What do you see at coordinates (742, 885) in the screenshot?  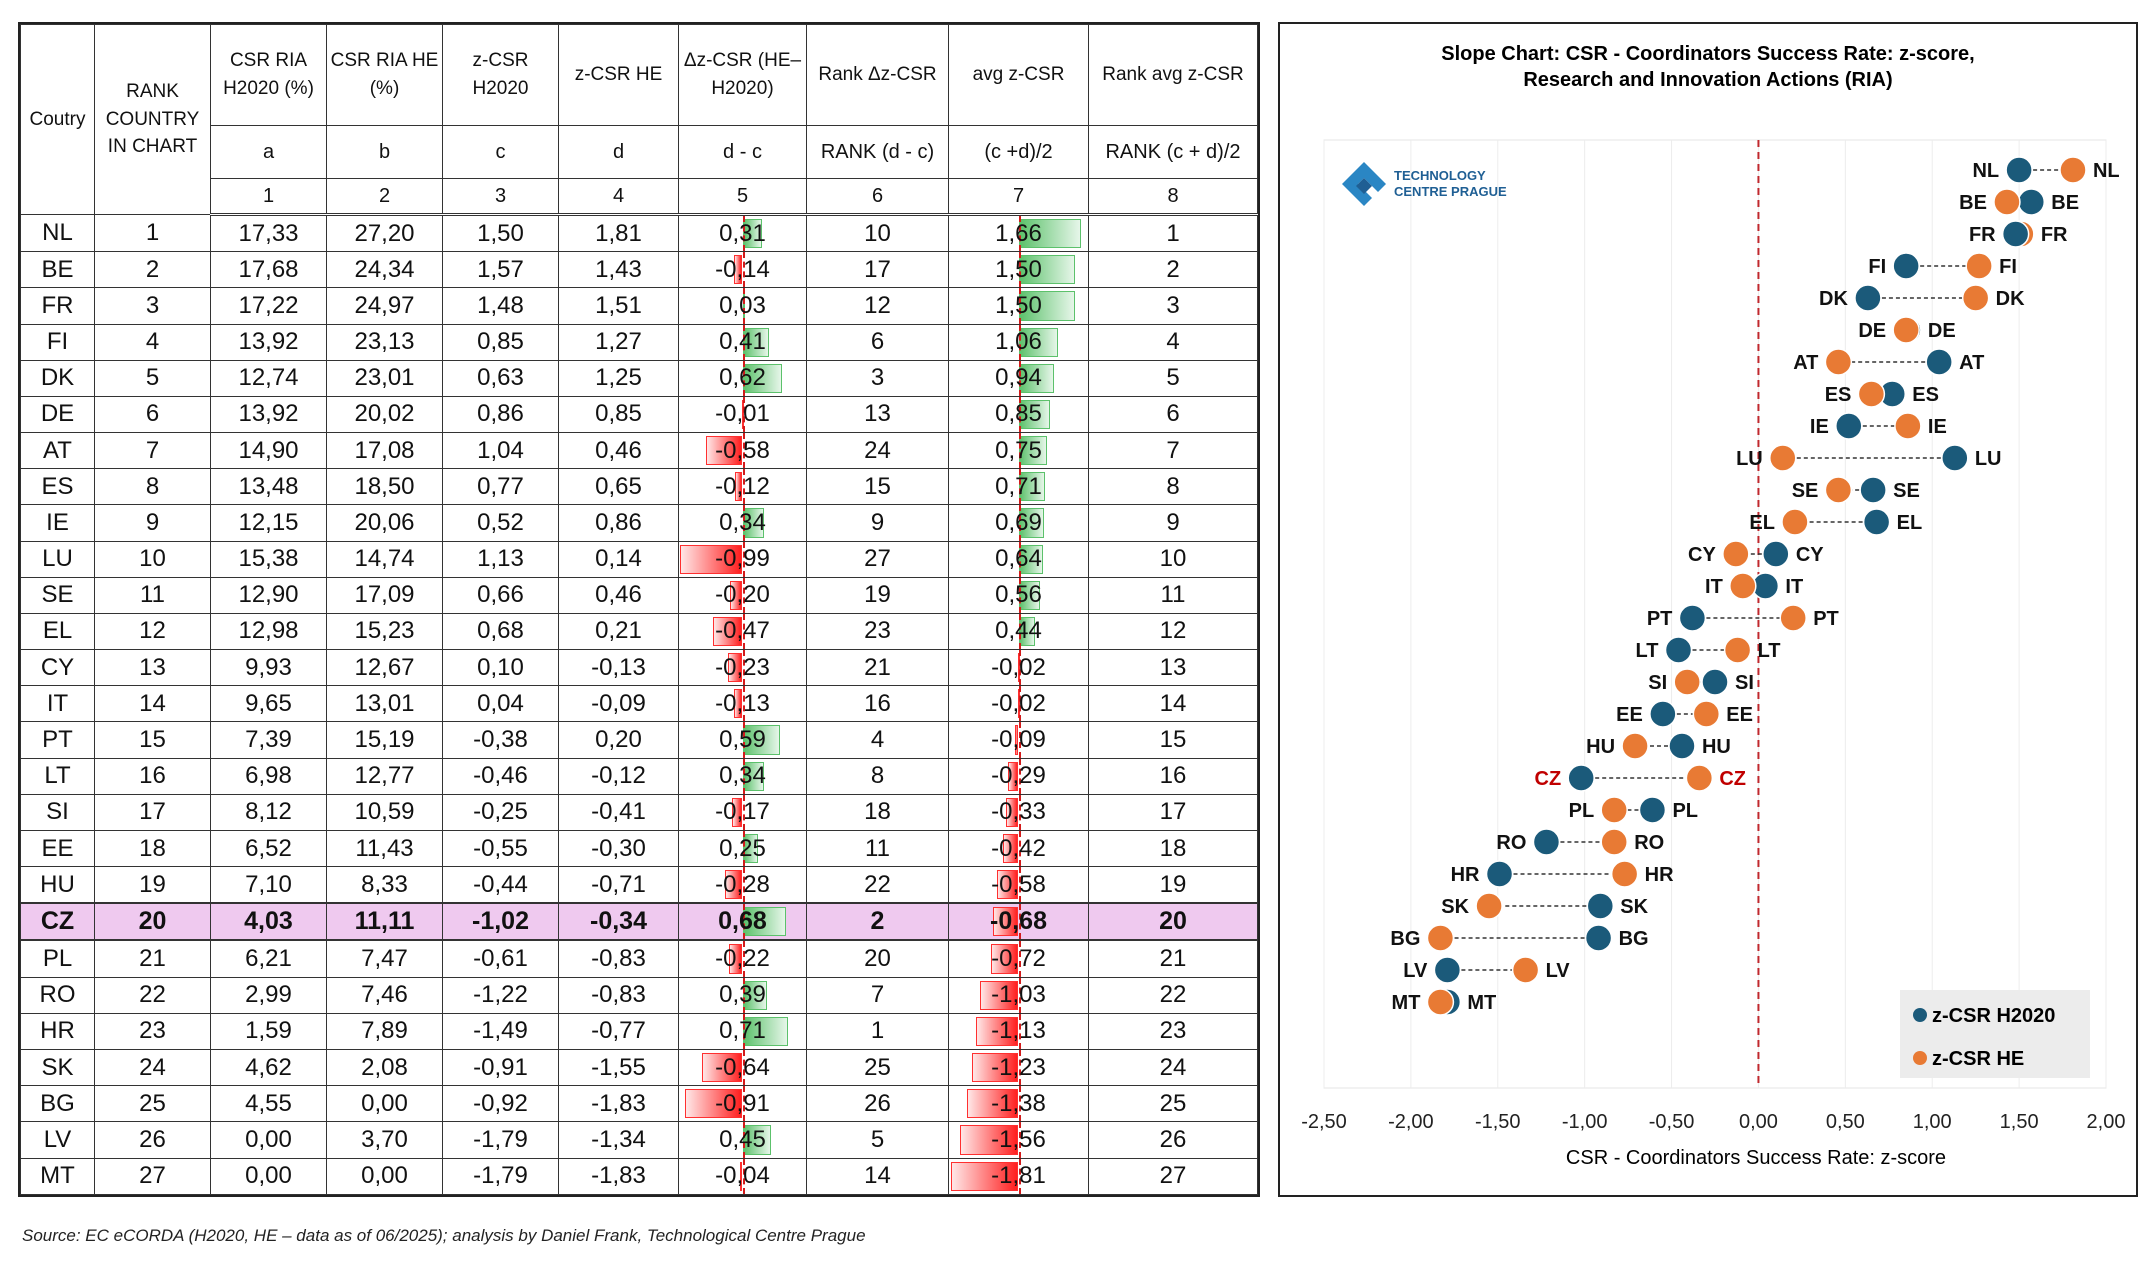 I see `cell-dz: -0,28` at bounding box center [742, 885].